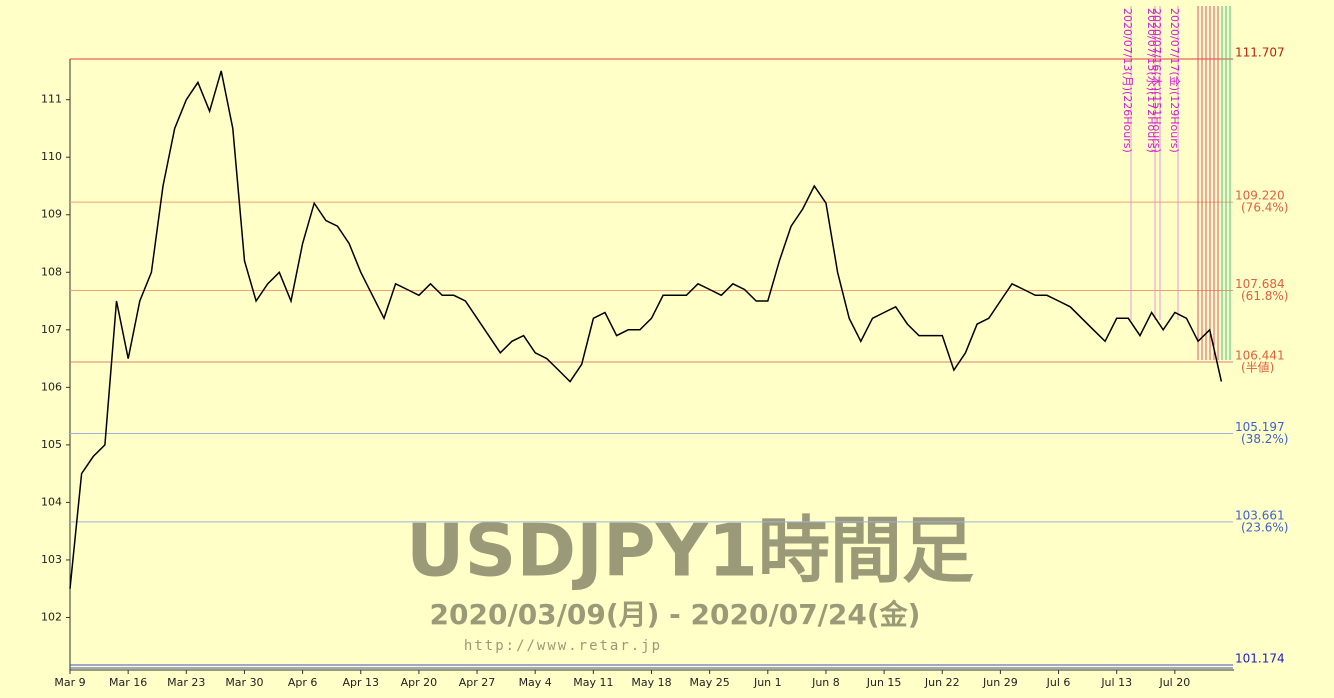  I want to click on marker-label: 2020/07/13(月)(226Hours), so click(1127, 80).